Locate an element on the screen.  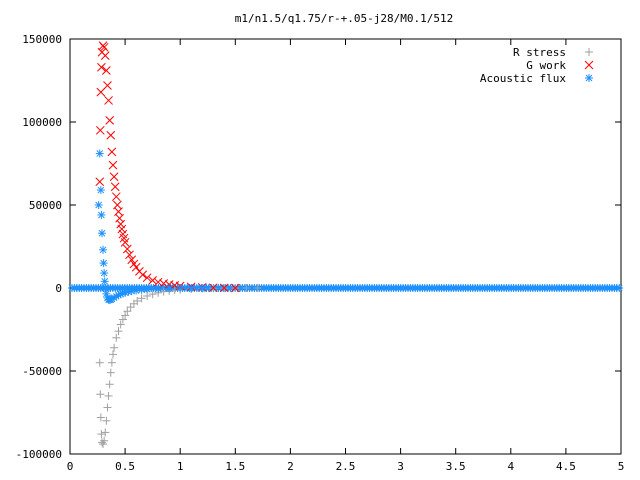
y-tick-label: 50000 is located at coordinates (45, 205).